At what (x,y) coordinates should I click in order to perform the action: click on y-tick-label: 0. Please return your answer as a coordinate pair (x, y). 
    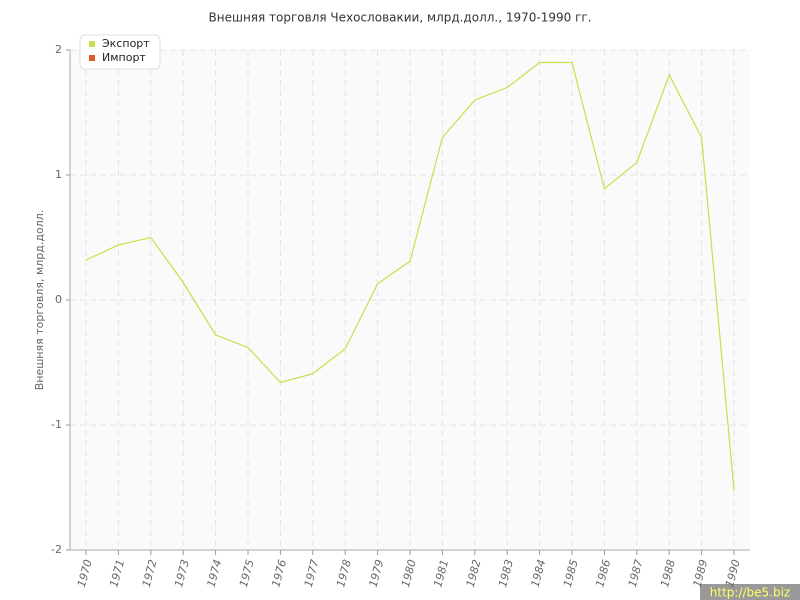
    Looking at the image, I should click on (58, 299).